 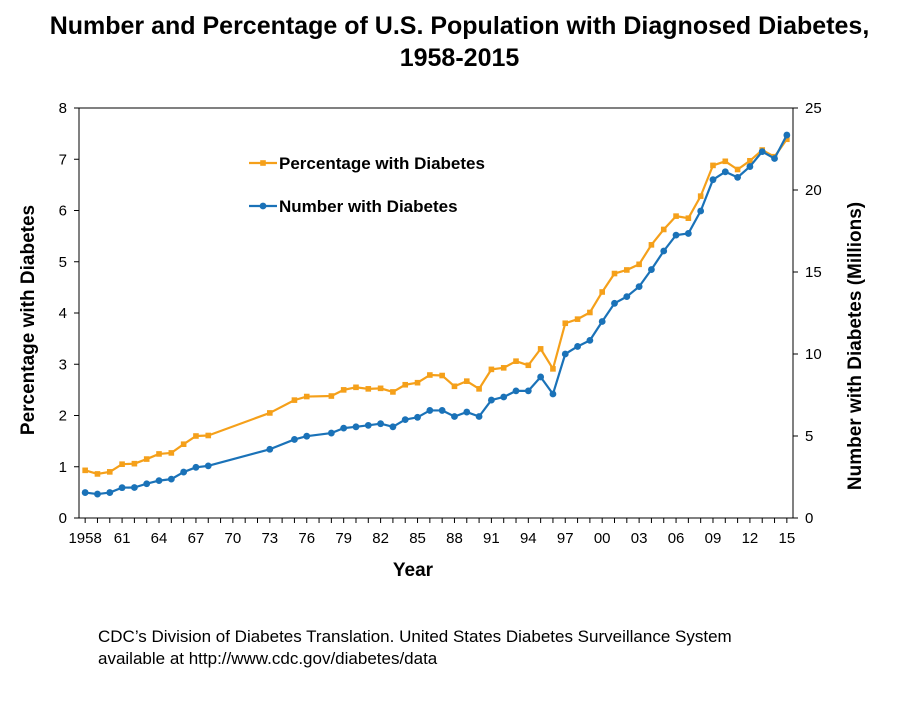 I want to click on x-axis-tick-label: 73, so click(x=269, y=538).